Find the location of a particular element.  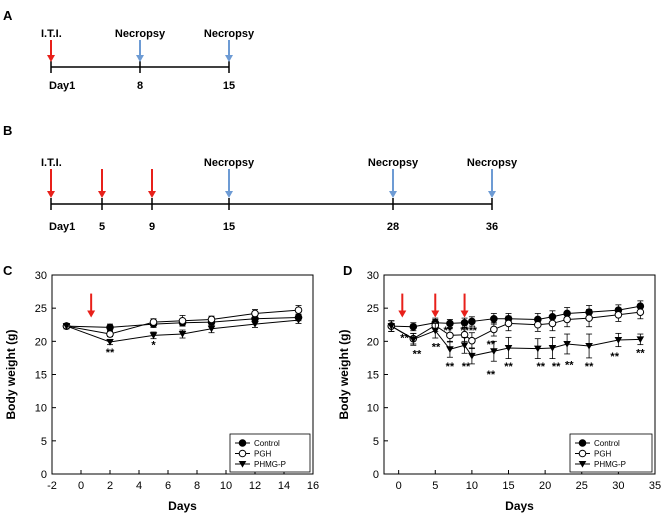

iti-label: I.T.I. is located at coordinates (51, 163).